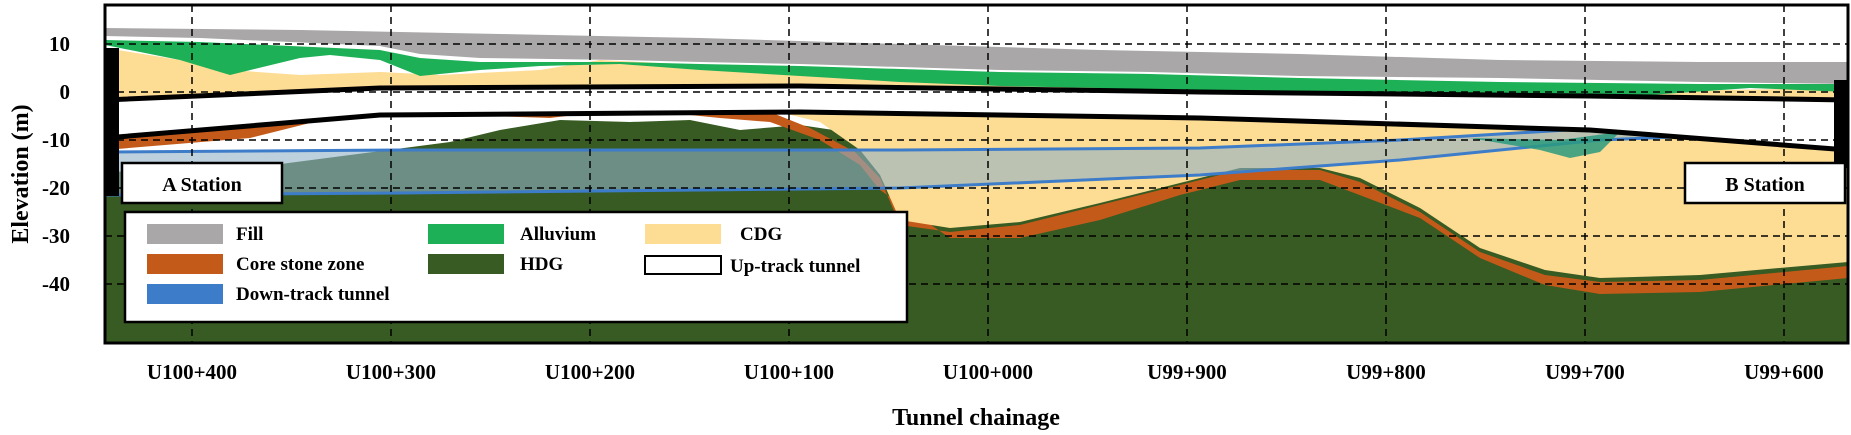 The width and height of the screenshot is (1851, 435). Describe the element at coordinates (65, 92) in the screenshot. I see `y-tick-label: 0` at that location.